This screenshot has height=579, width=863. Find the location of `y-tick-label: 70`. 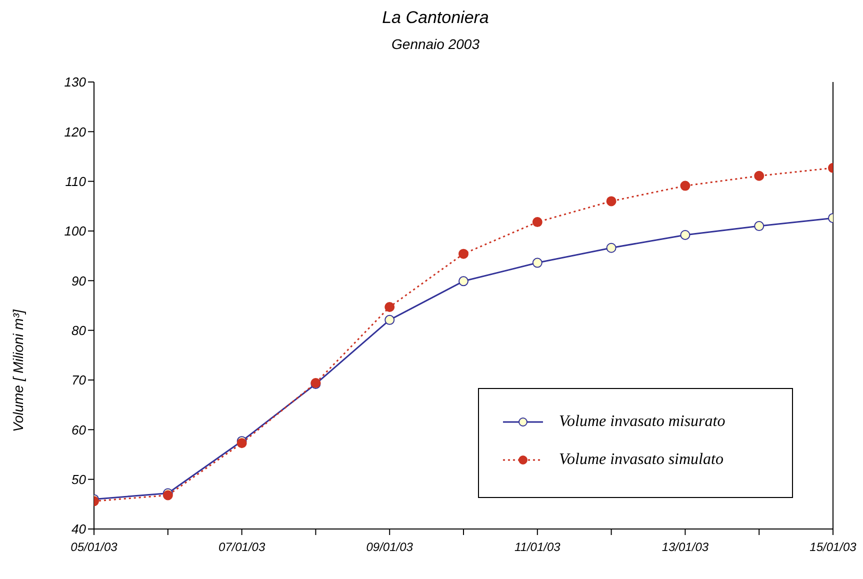

y-tick-label: 70 is located at coordinates (79, 380).